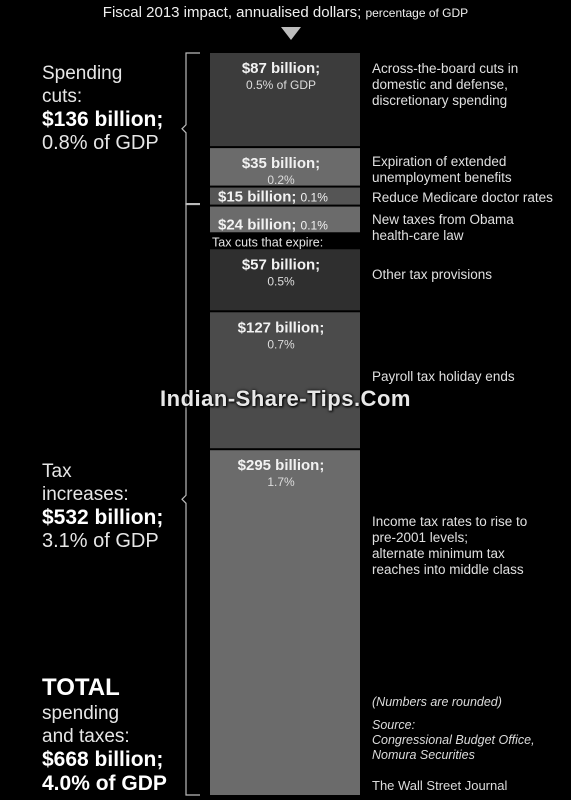  What do you see at coordinates (285, 398) in the screenshot?
I see `watermark-text: Indian-Share-Tips.Com` at bounding box center [285, 398].